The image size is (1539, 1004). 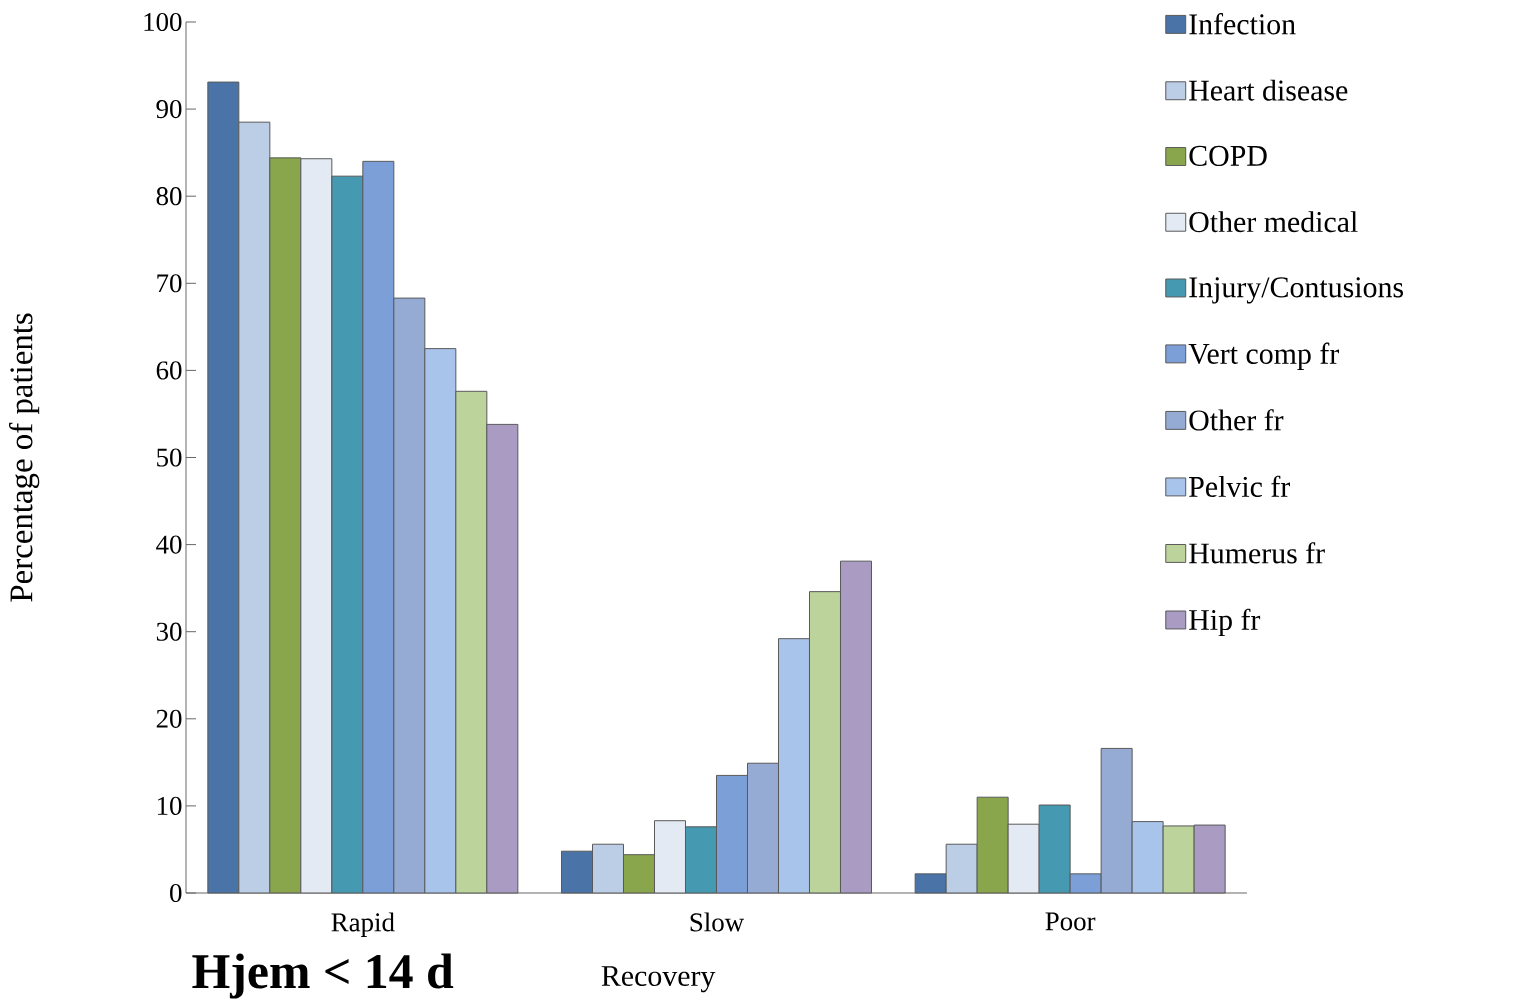 I want to click on y-tick-label: 40, so click(x=169, y=544).